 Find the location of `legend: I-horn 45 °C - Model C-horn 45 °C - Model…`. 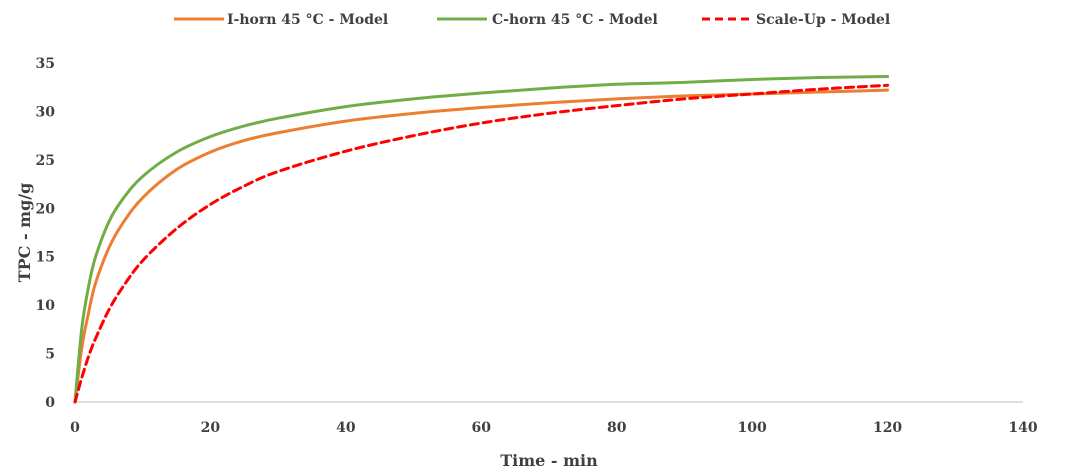

legend: I-horn 45 °C - Model C-horn 45 °C - Model… is located at coordinates (532, 20).